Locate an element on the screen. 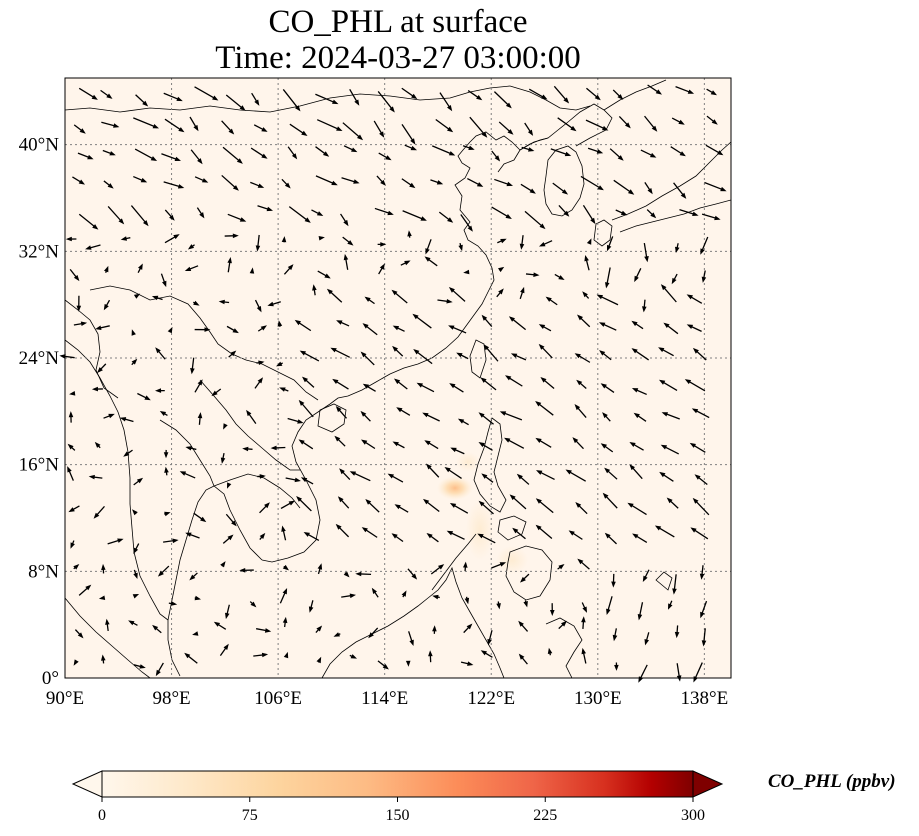  coastline-myanmar is located at coordinates (117, 480).